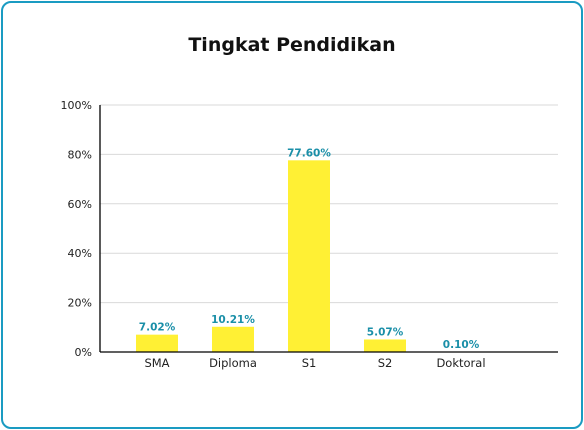  Describe the element at coordinates (460, 363) in the screenshot. I see `x-tick-label: Doktoral` at that location.